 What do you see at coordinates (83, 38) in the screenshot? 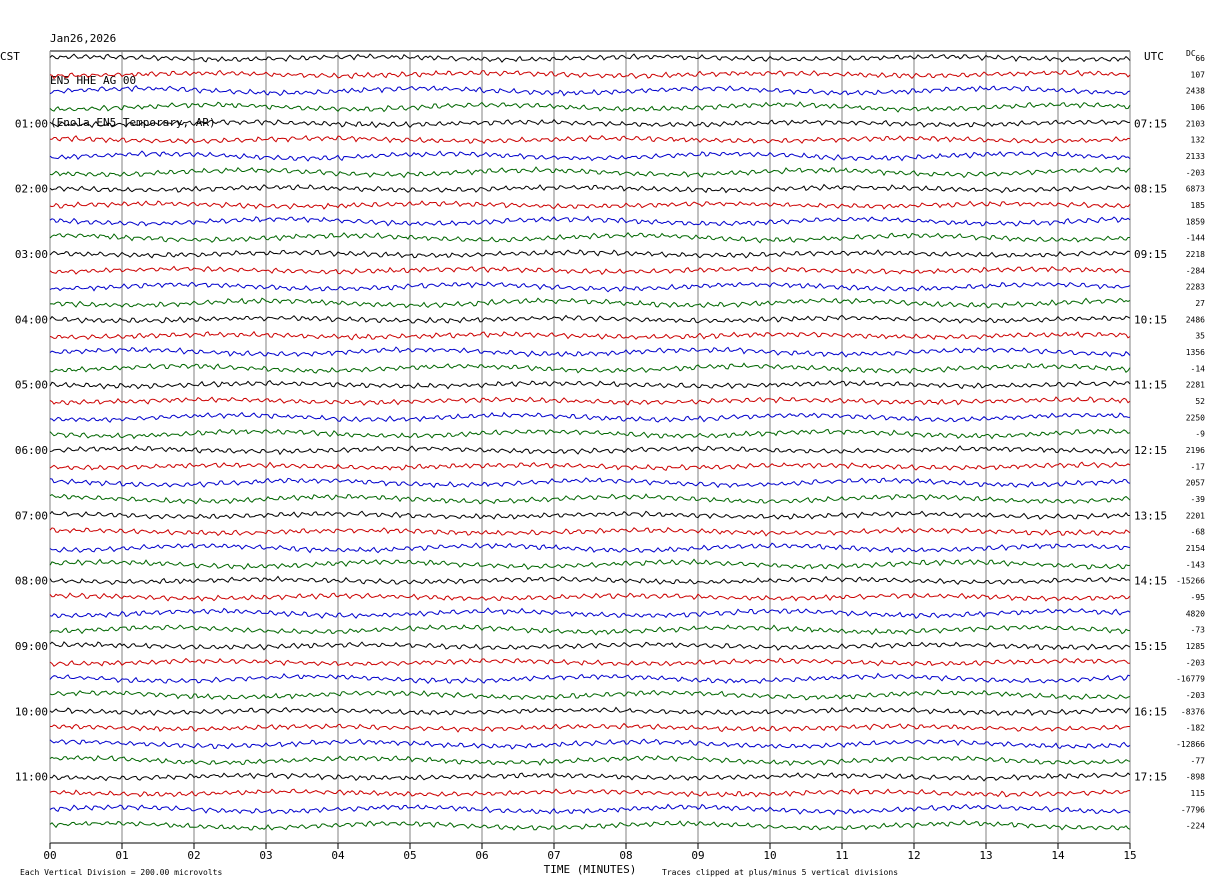
I see `date-label: Jan26,2026` at bounding box center [83, 38].